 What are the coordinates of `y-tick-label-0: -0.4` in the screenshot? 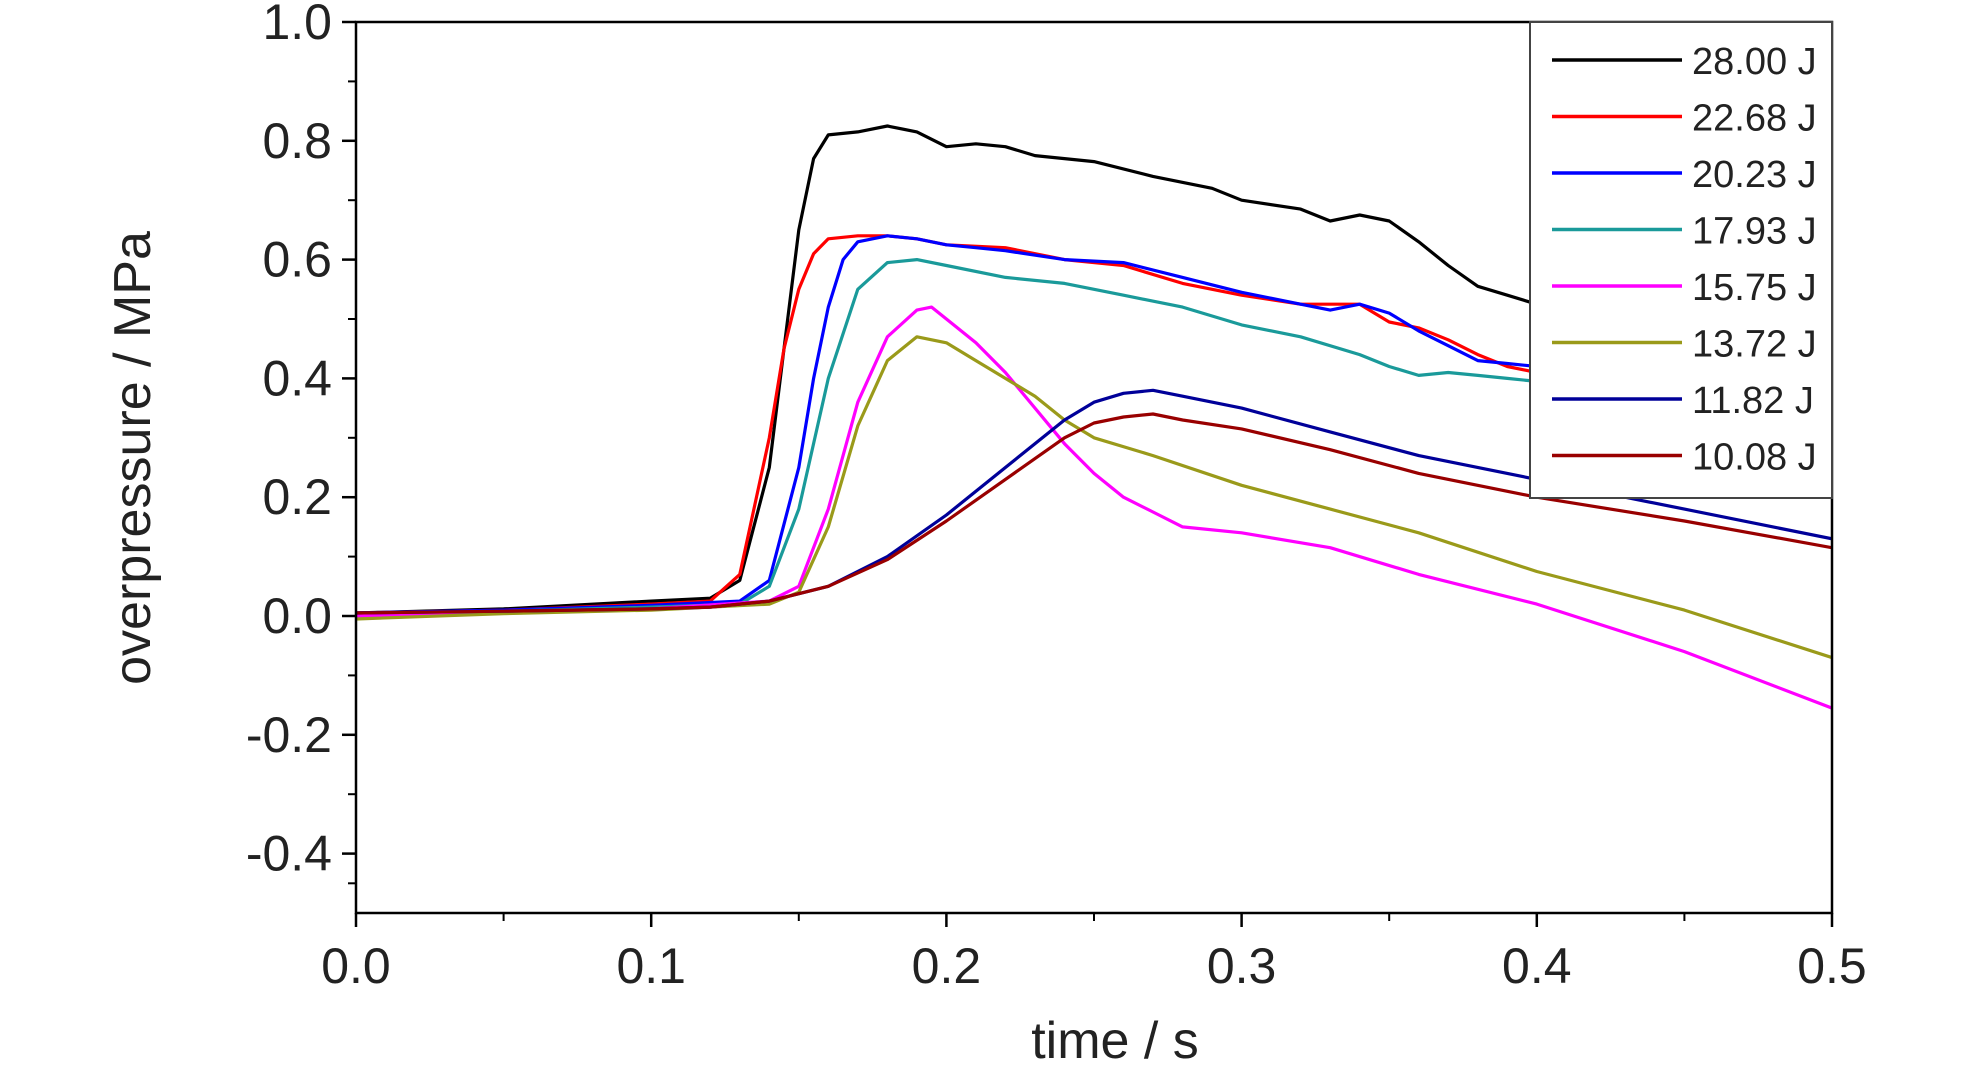 It's located at (289, 854).